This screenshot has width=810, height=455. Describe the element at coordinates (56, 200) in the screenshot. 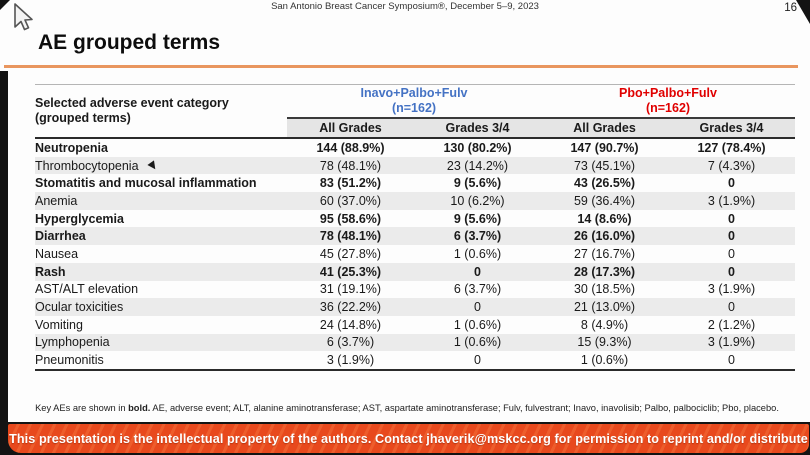

I see `ae-category-cell: Anemia` at that location.